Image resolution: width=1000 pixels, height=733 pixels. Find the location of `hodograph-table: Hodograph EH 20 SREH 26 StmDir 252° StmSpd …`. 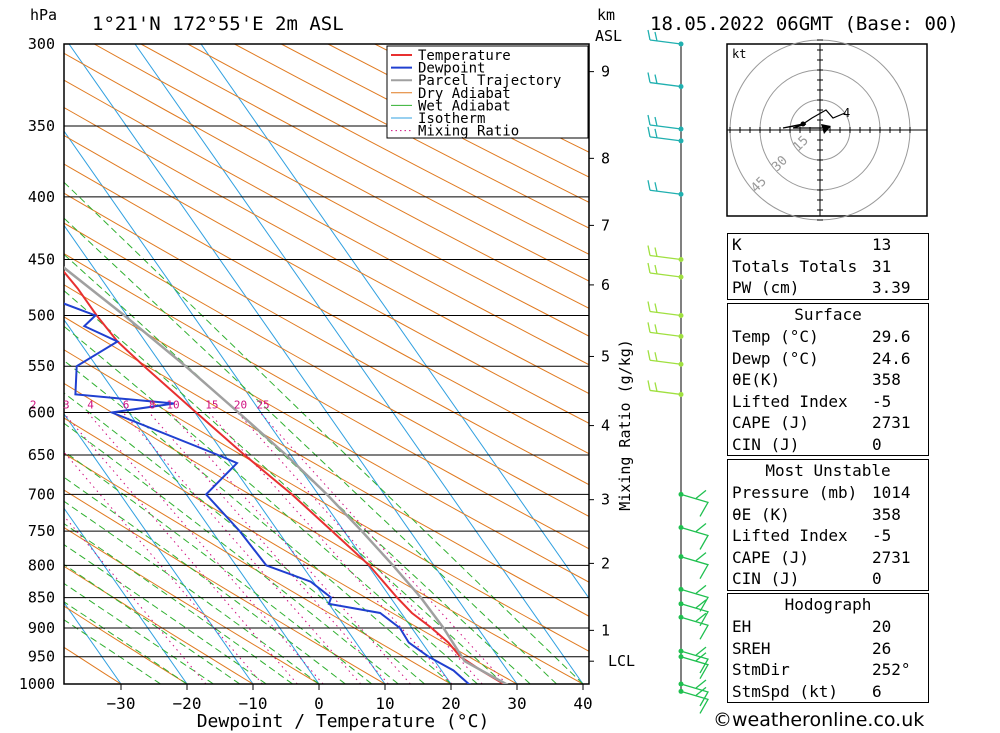

hodograph-table: Hodograph EH 20 SREH 26 StmDir 252° StmSpd … is located at coordinates (828, 648).